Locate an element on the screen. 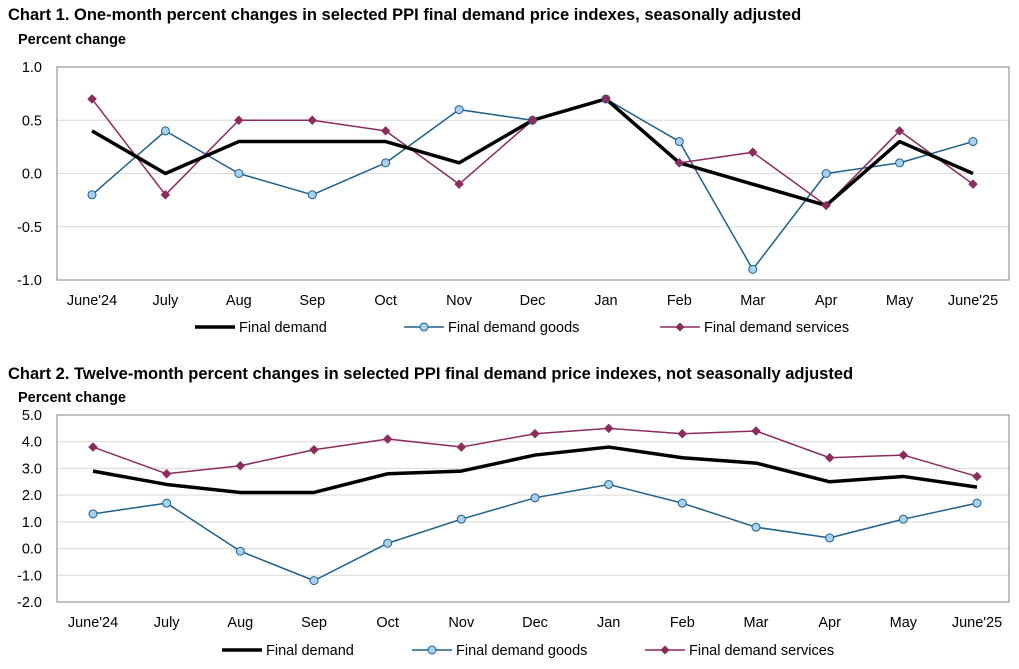 This screenshot has width=1019, height=669. chart1-legend-label: Final demand is located at coordinates (283, 328).